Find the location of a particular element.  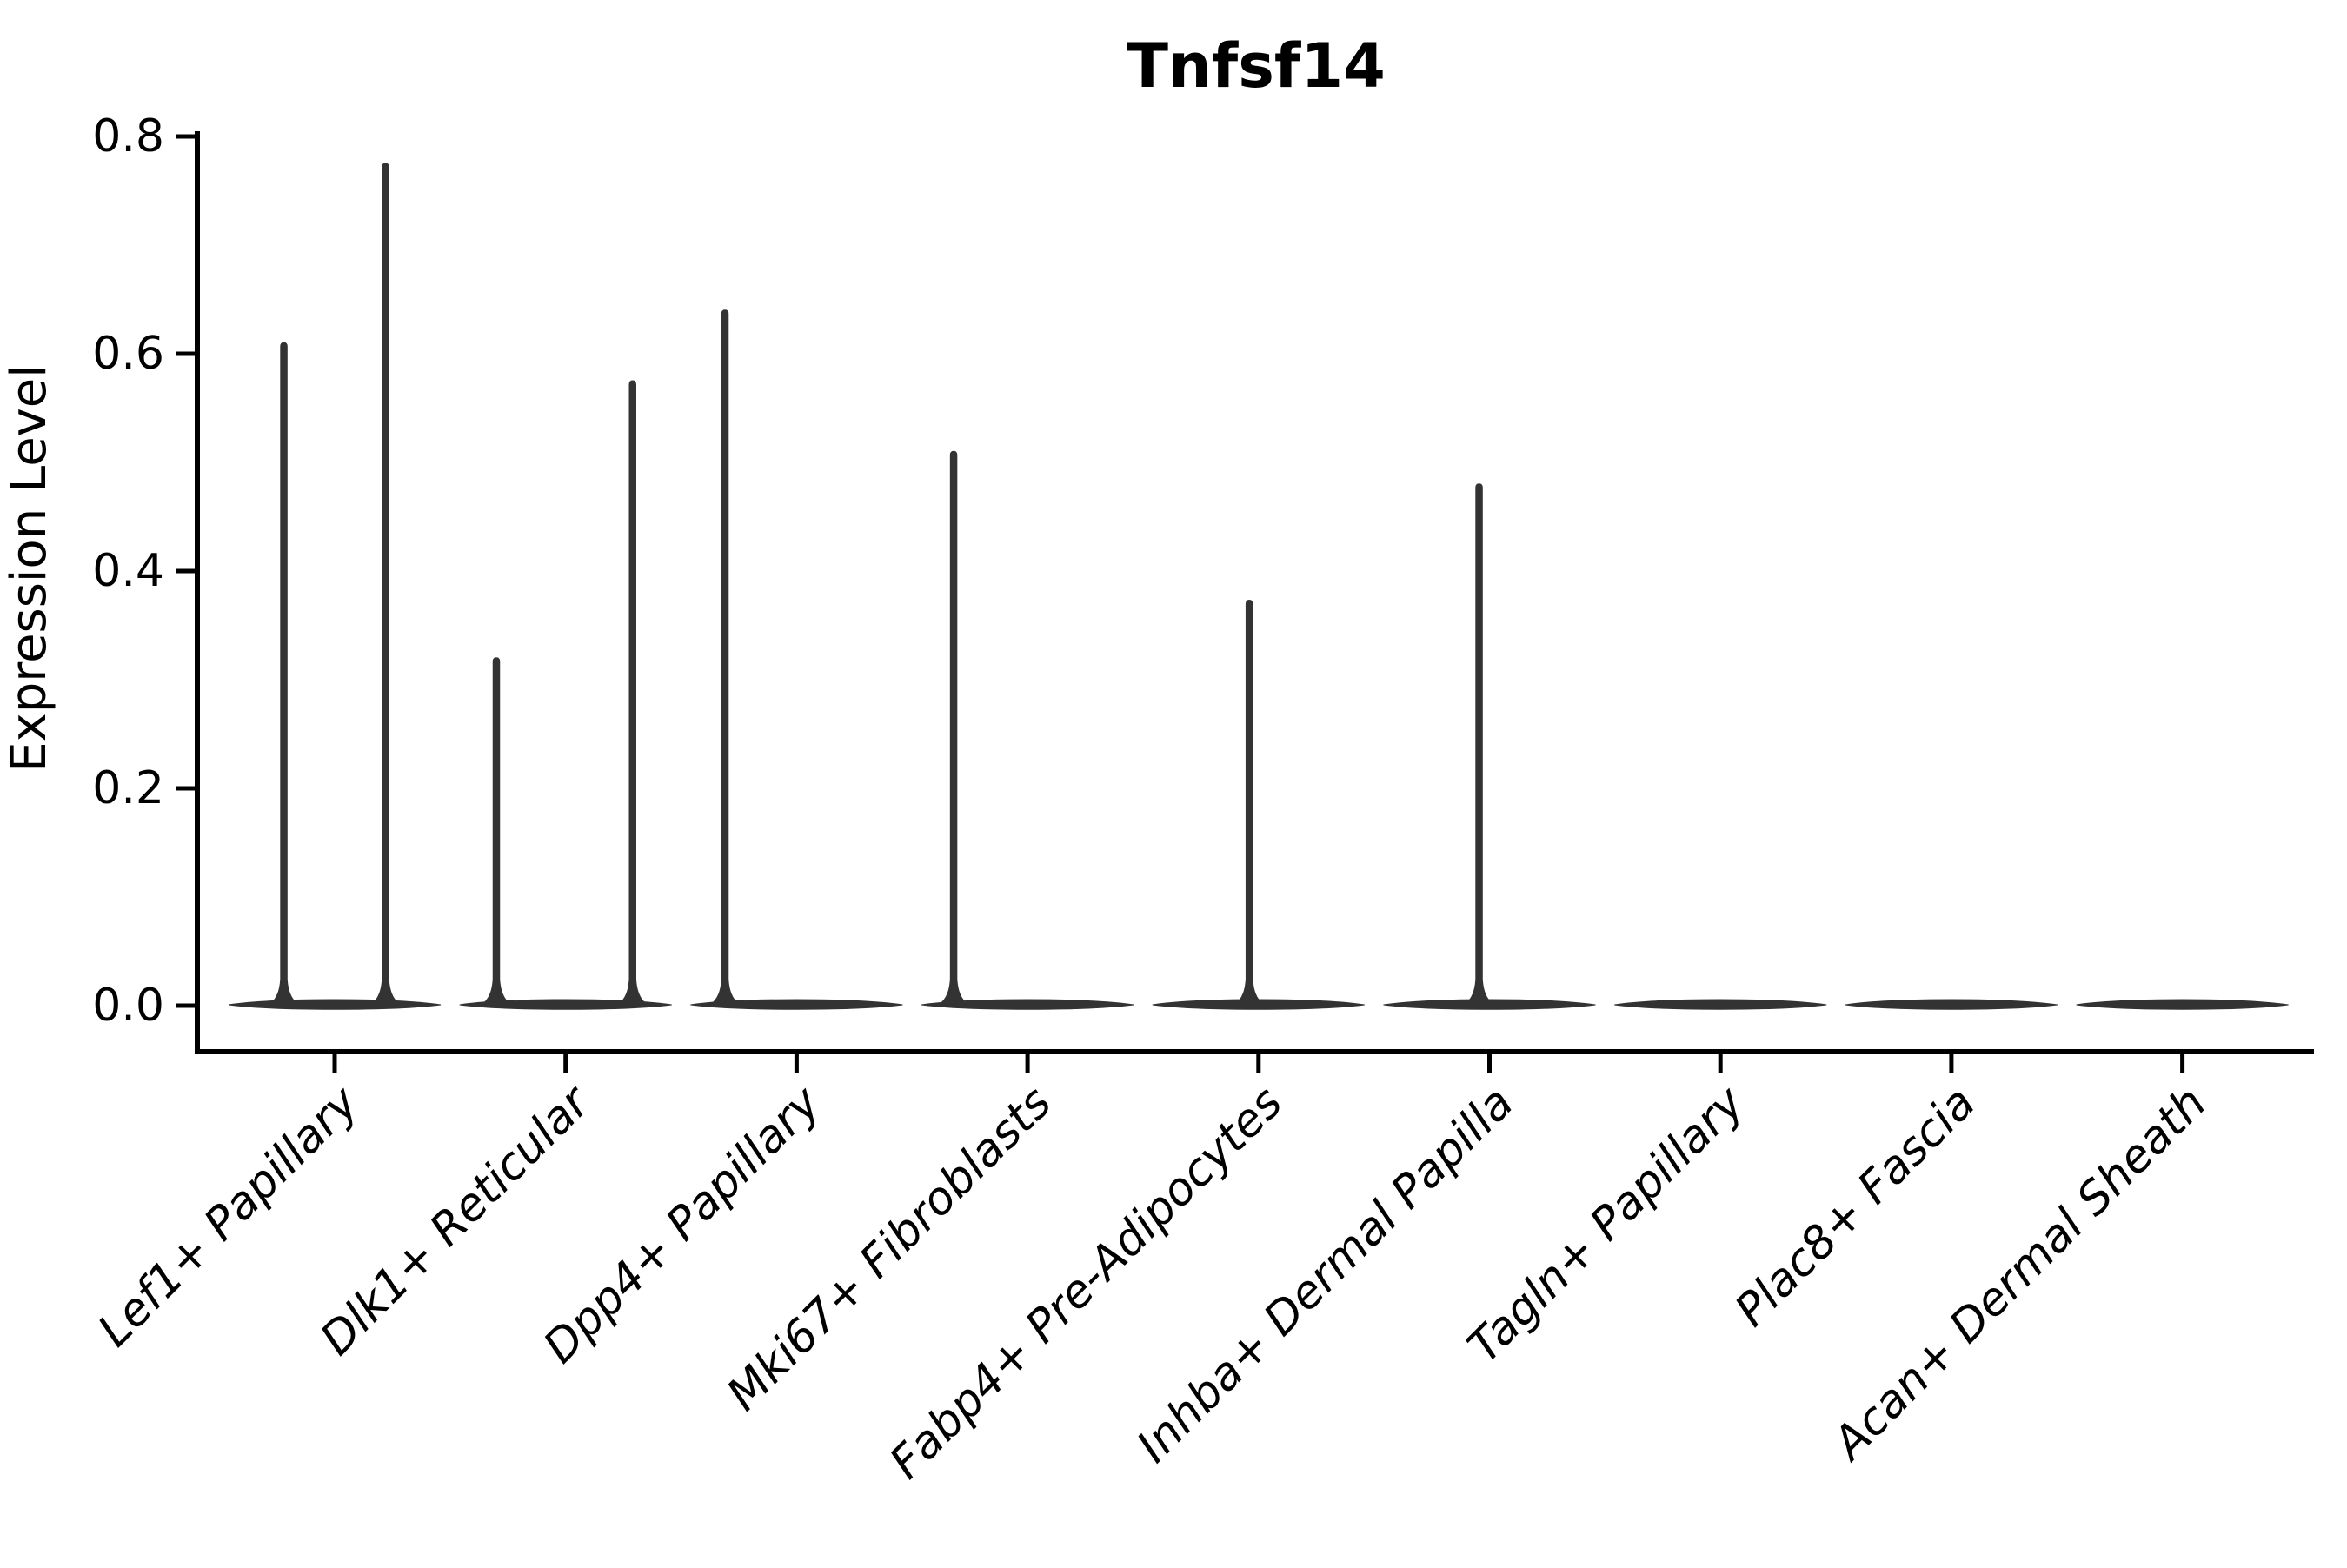

x-tick-label: Inhba+ Dermal Papilla is located at coordinates (1326, 1275).